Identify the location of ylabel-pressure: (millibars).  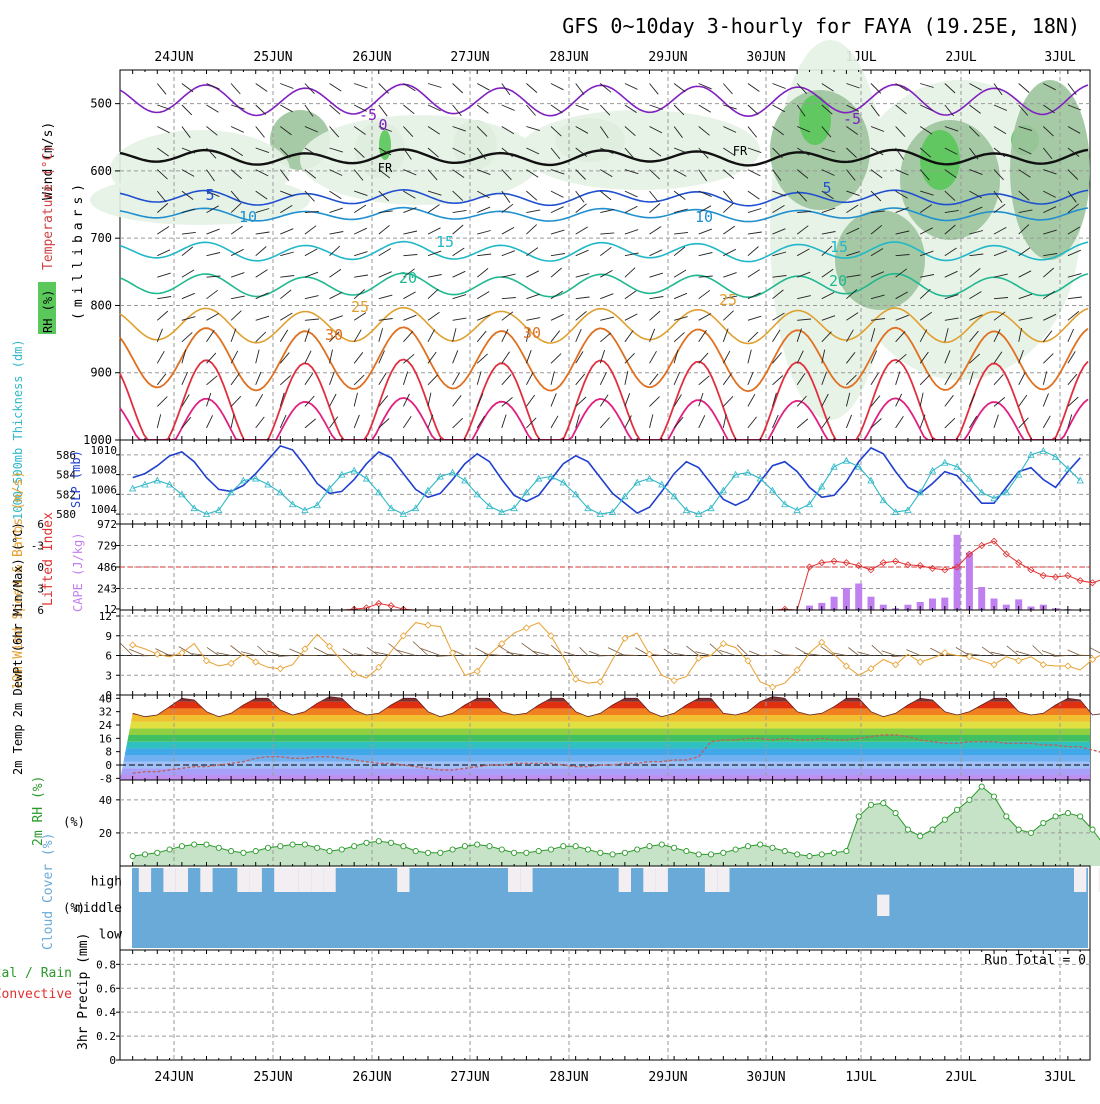
(78, 249).